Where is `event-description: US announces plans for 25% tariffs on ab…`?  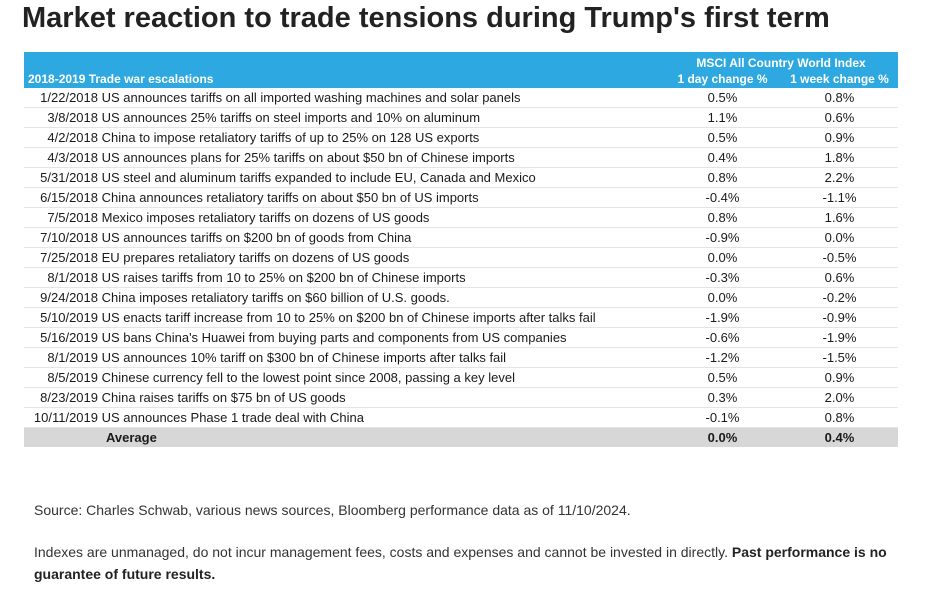 event-description: US announces plans for 25% tariffs on ab… is located at coordinates (308, 157).